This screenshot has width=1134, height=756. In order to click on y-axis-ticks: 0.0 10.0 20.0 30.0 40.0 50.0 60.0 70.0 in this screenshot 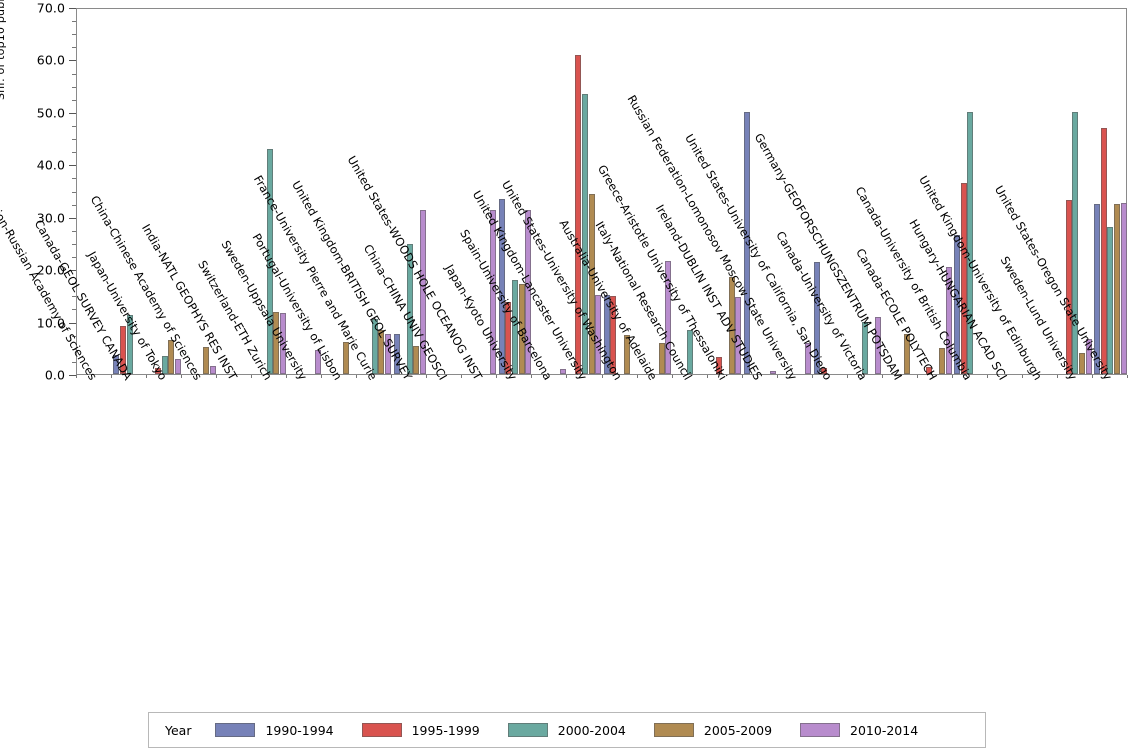, I will do `click(38, 192)`.